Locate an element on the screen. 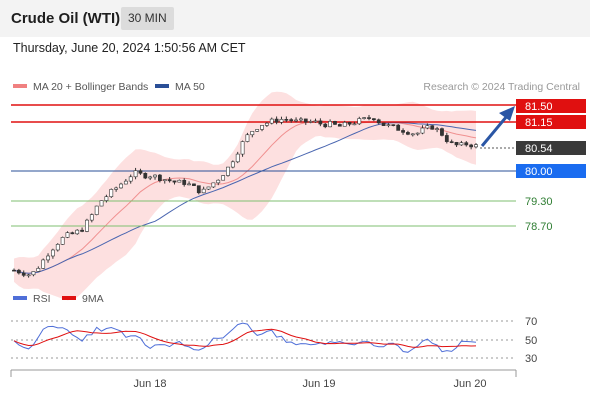  ma20-legend-swatch is located at coordinates (20, 86).